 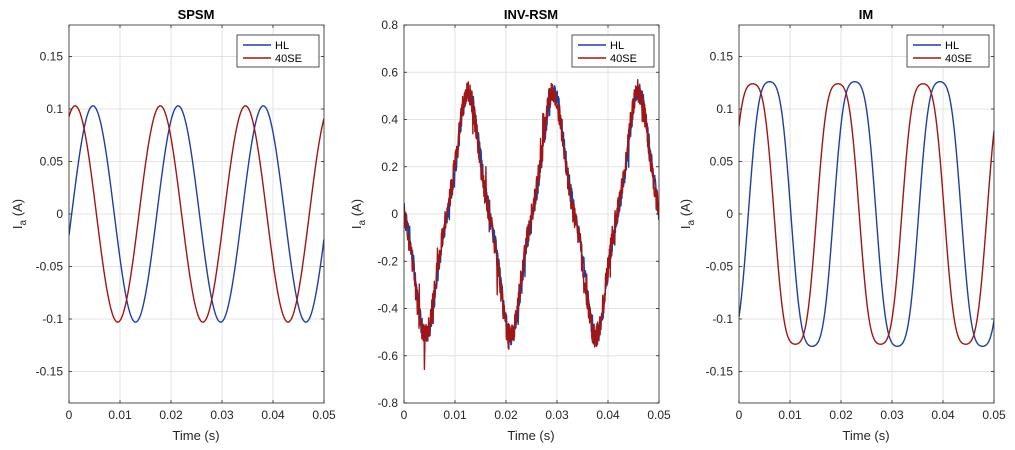 What do you see at coordinates (389, 167) in the screenshot?
I see `y-tick-label: 0.2` at bounding box center [389, 167].